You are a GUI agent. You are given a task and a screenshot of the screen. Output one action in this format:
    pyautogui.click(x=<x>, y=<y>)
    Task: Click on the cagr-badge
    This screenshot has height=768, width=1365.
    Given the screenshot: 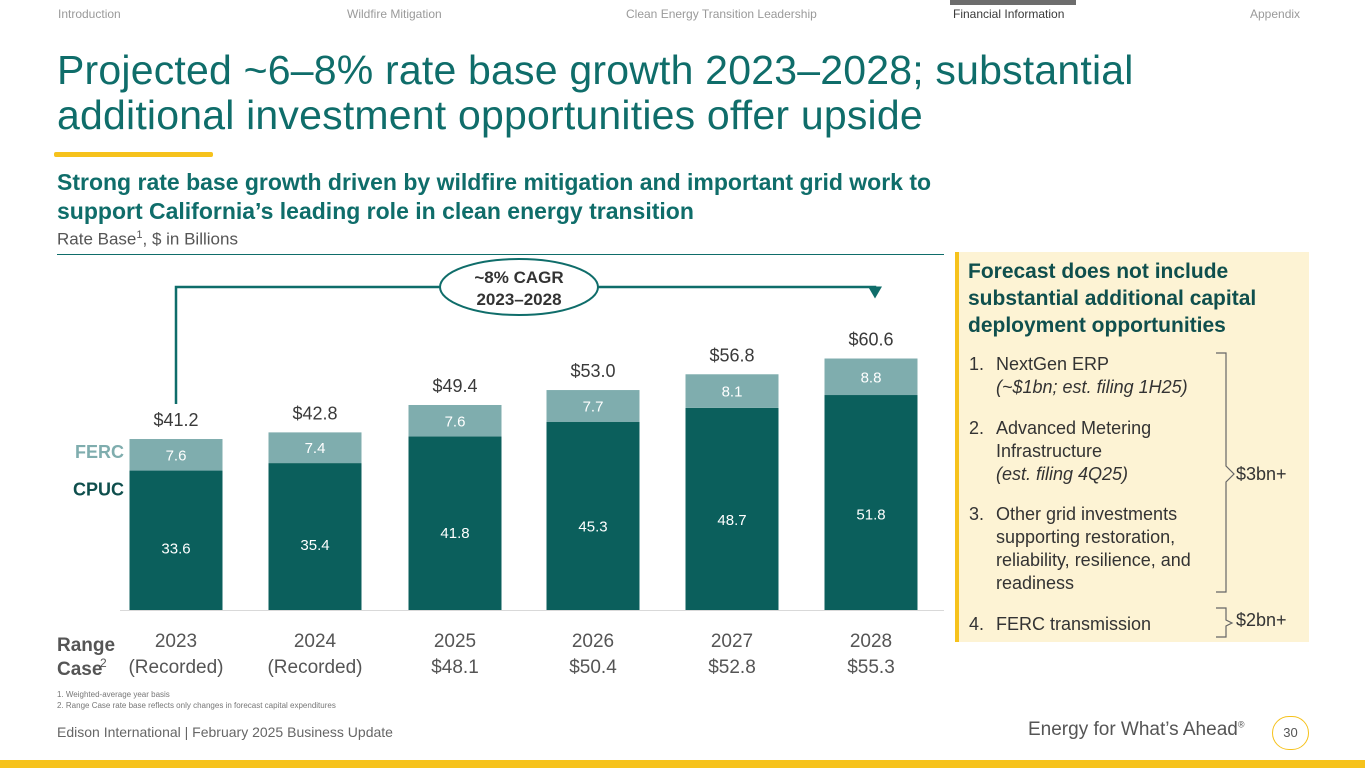 What is the action you would take?
    pyautogui.click(x=519, y=287)
    